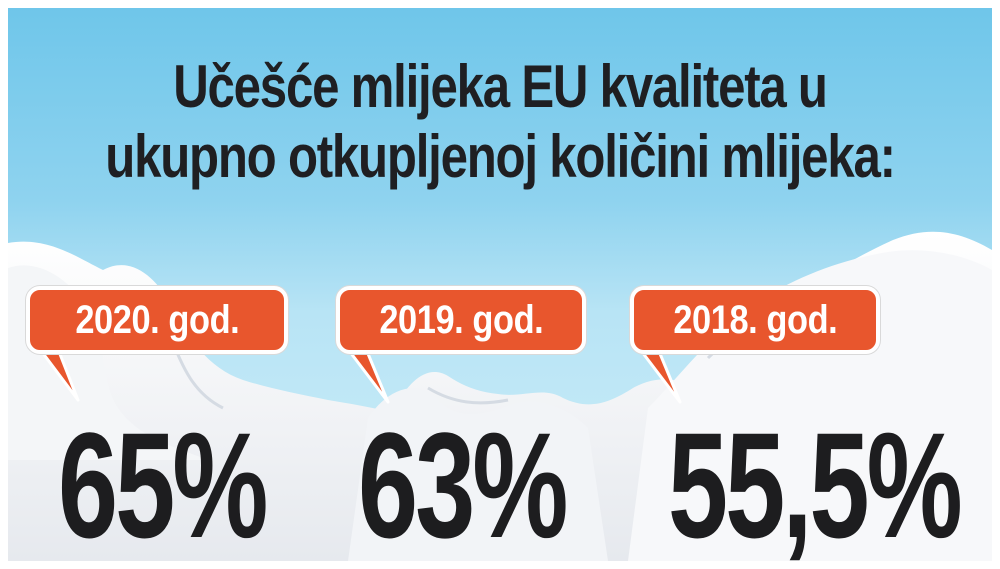 The height and width of the screenshot is (569, 1000). I want to click on year-label: 2018. god., so click(755, 320).